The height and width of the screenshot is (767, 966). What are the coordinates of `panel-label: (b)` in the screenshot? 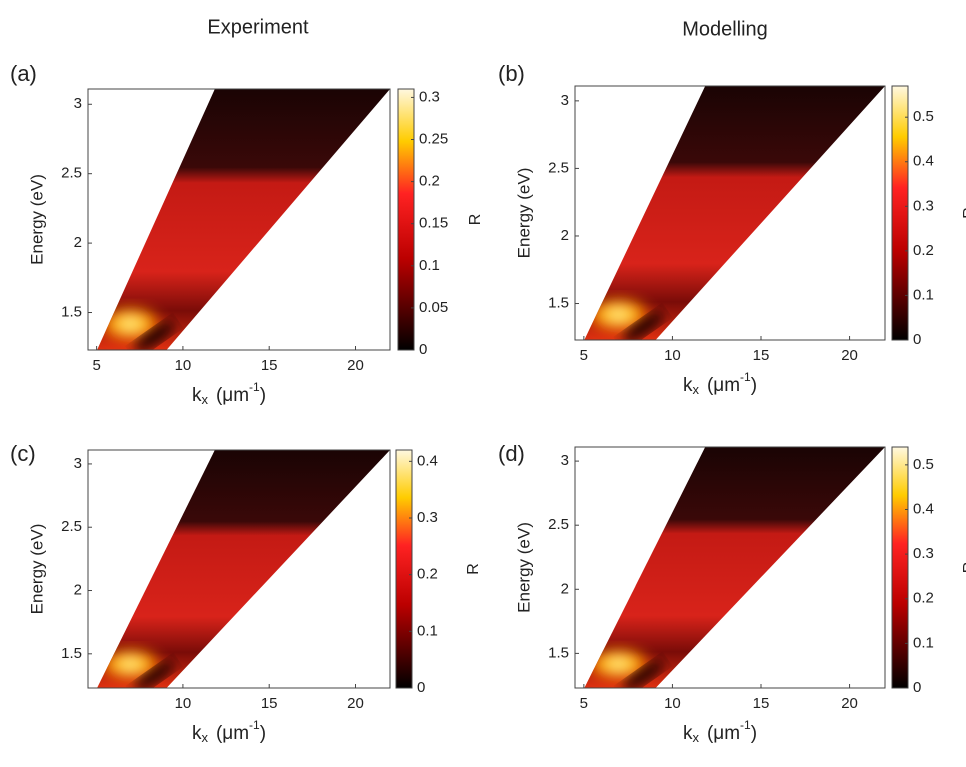 It's located at (511, 73).